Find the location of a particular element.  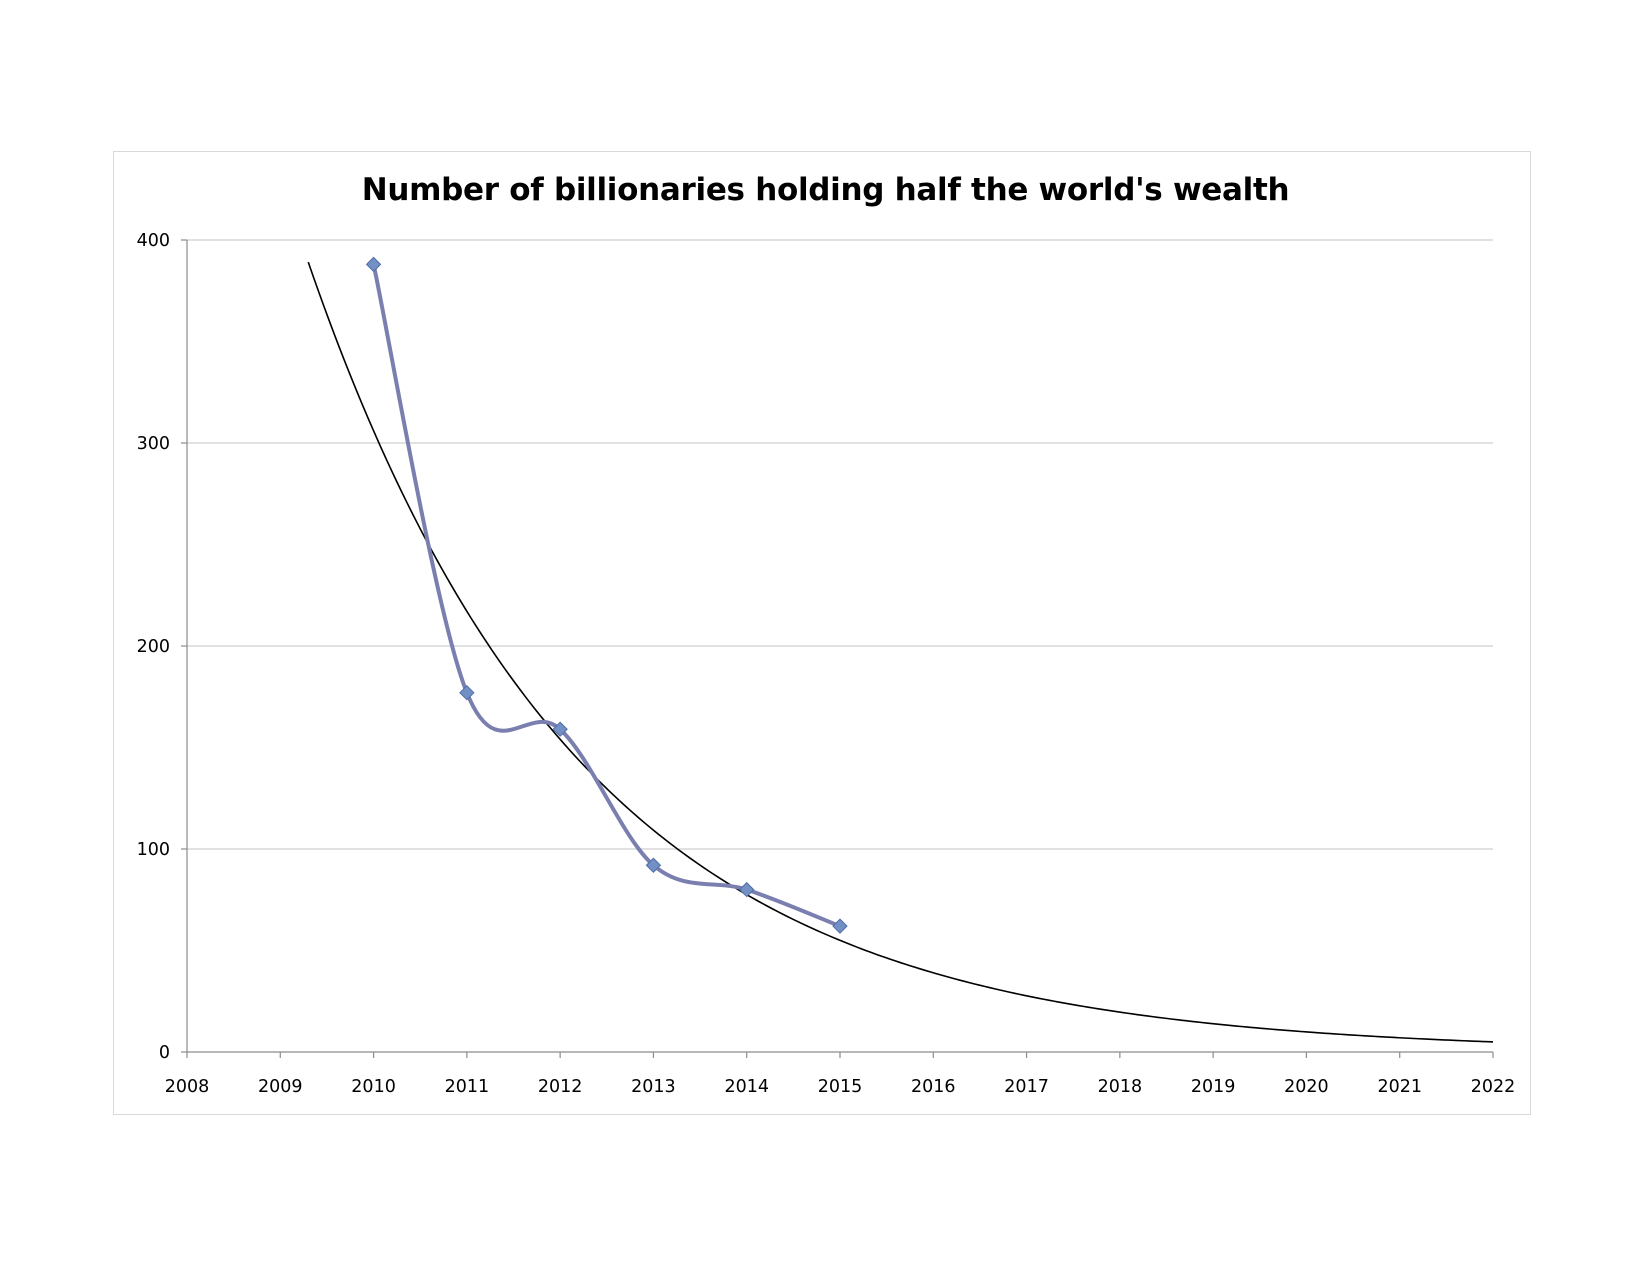

data-point-2011 is located at coordinates (467, 692).